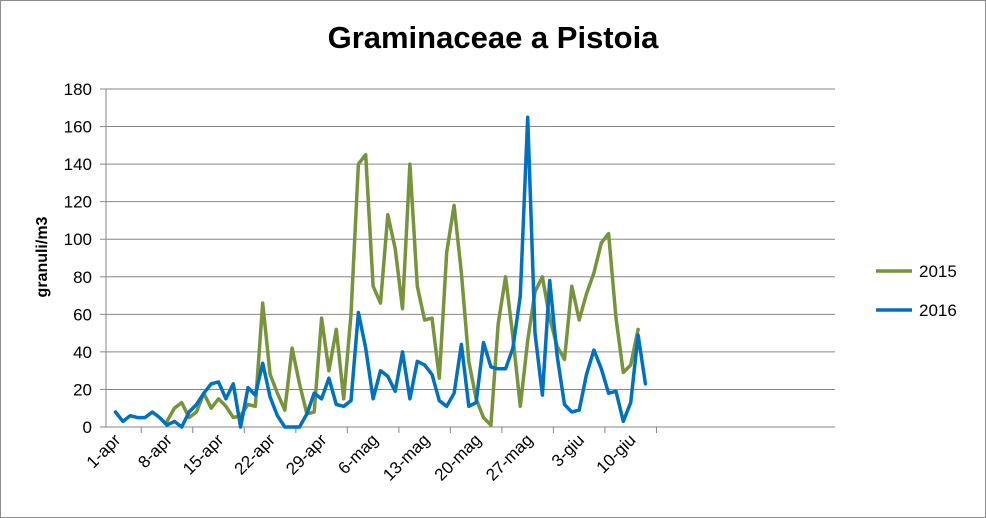  What do you see at coordinates (916, 291) in the screenshot?
I see `legend: 2015 2016` at bounding box center [916, 291].